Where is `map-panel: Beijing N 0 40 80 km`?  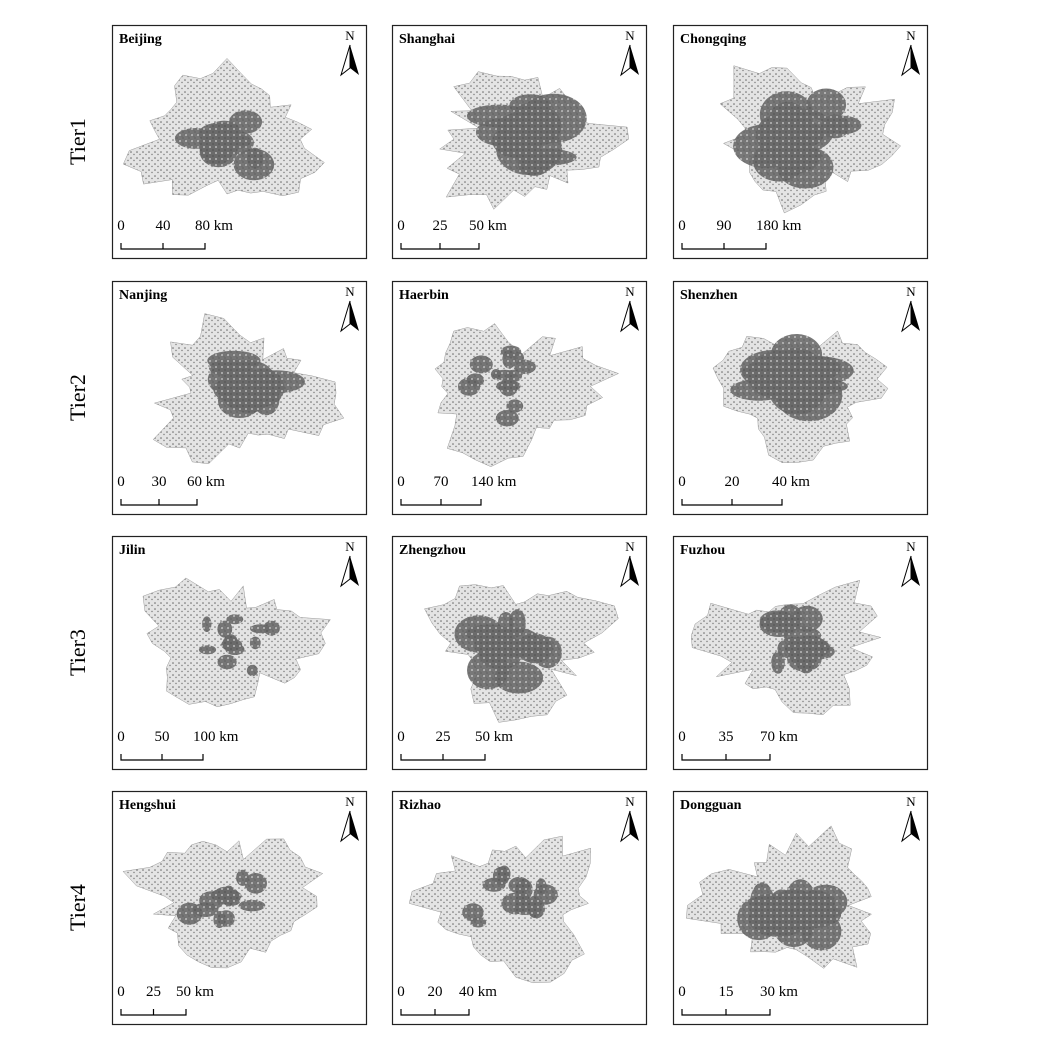
map-panel: Beijing N 0 40 80 km is located at coordinates (239, 142).